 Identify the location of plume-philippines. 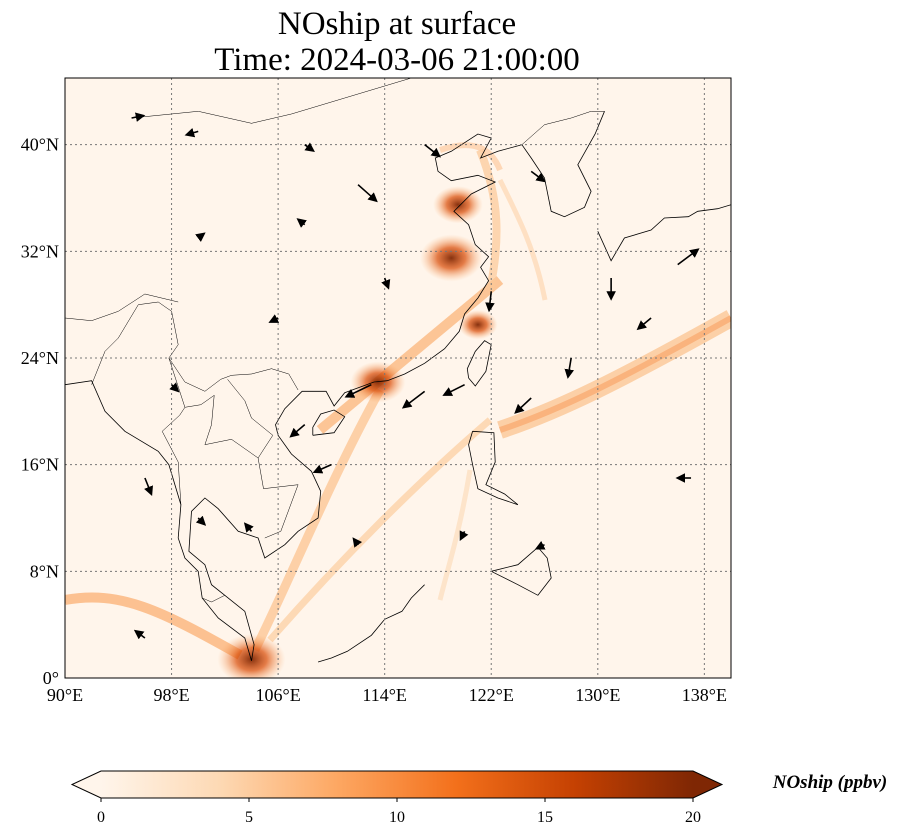
(455, 535).